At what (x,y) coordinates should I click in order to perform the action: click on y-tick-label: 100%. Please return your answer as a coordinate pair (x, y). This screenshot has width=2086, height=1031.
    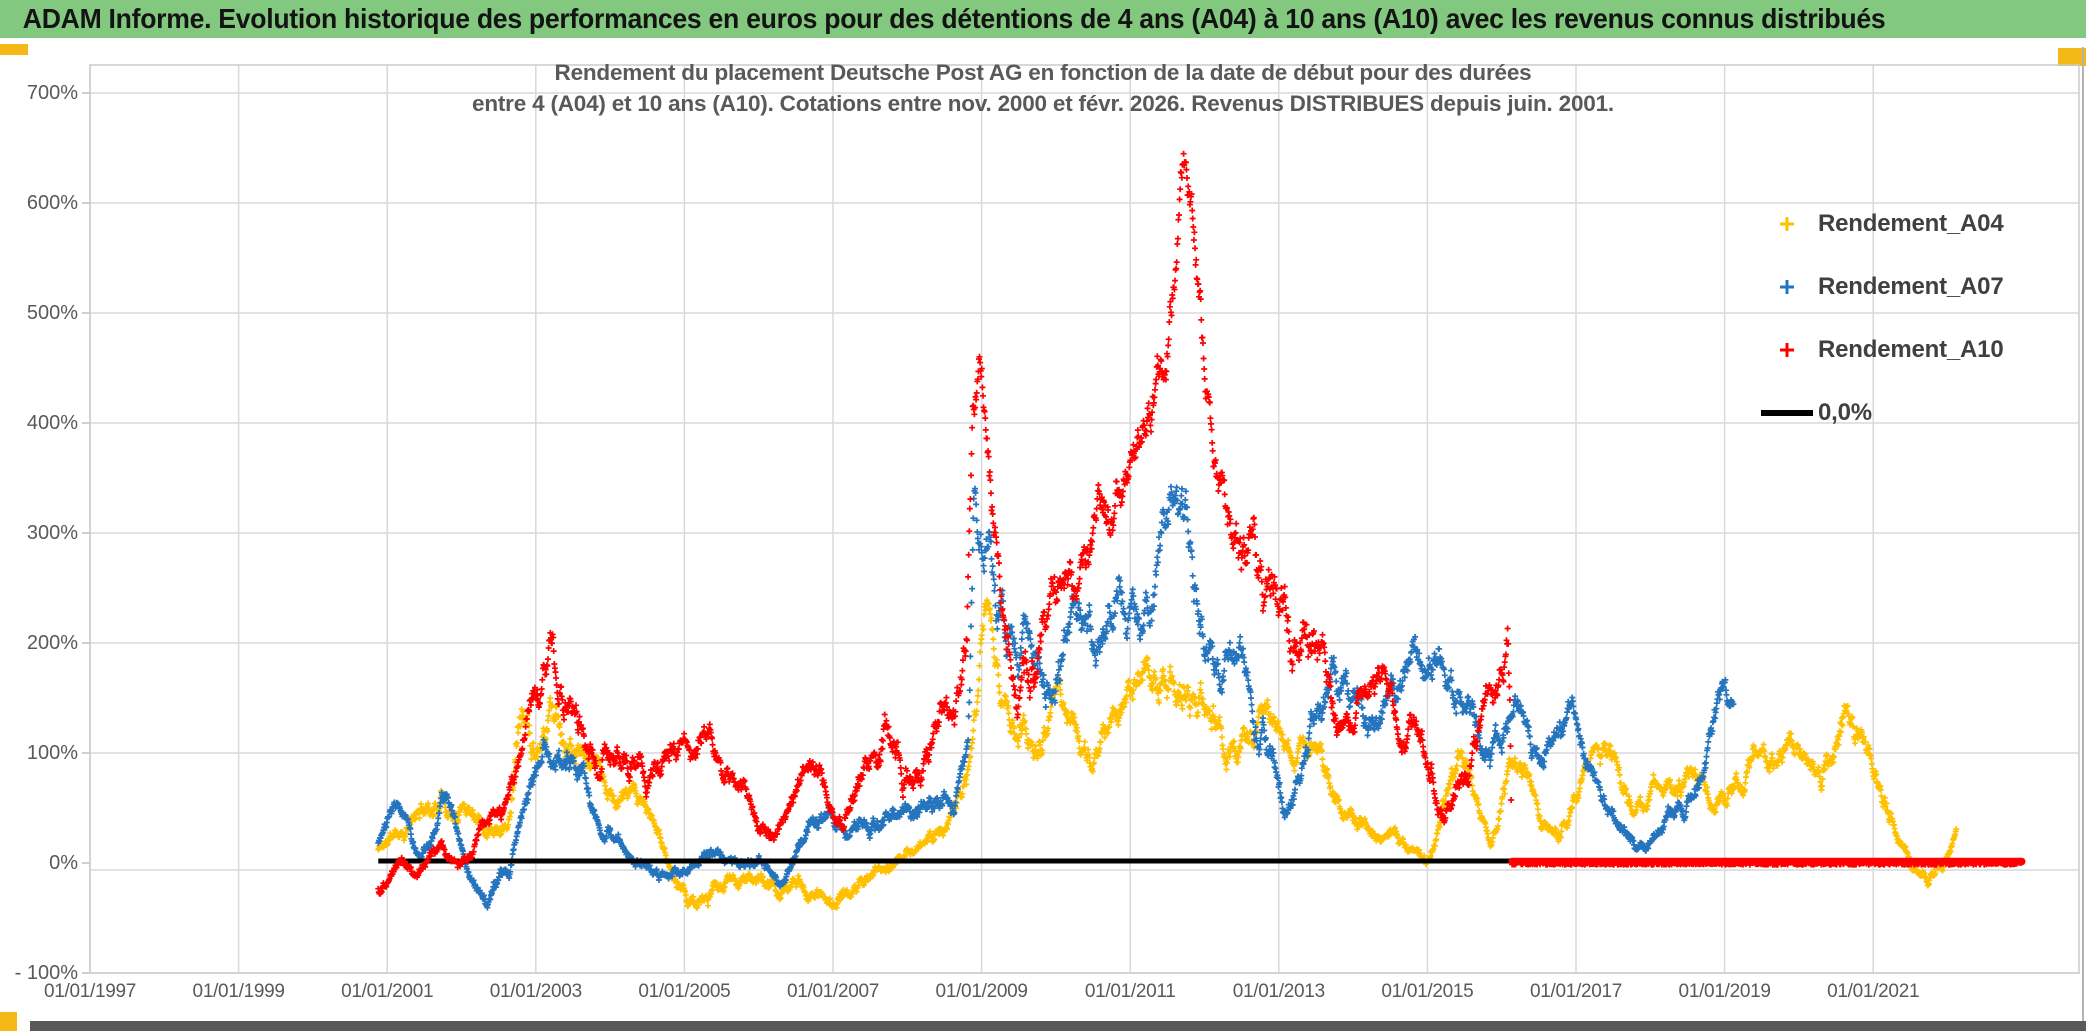
    Looking at the image, I should click on (52, 753).